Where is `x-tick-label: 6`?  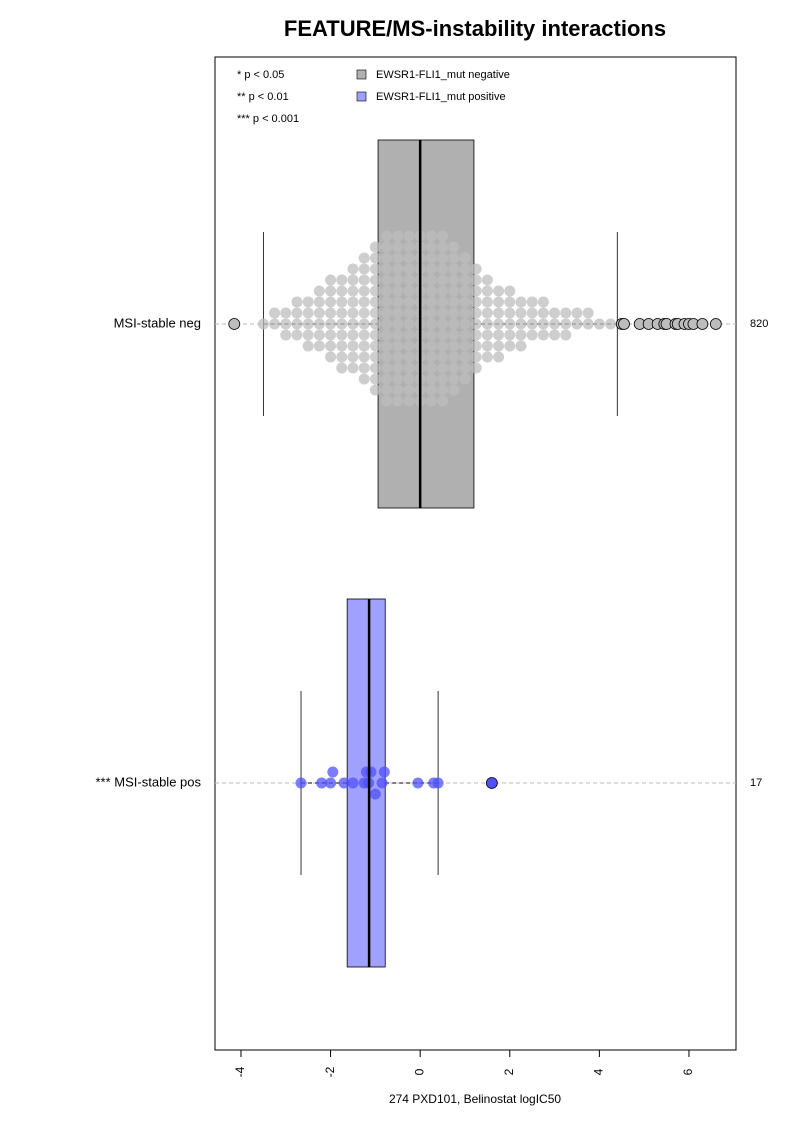
x-tick-label: 6 is located at coordinates (688, 1071).